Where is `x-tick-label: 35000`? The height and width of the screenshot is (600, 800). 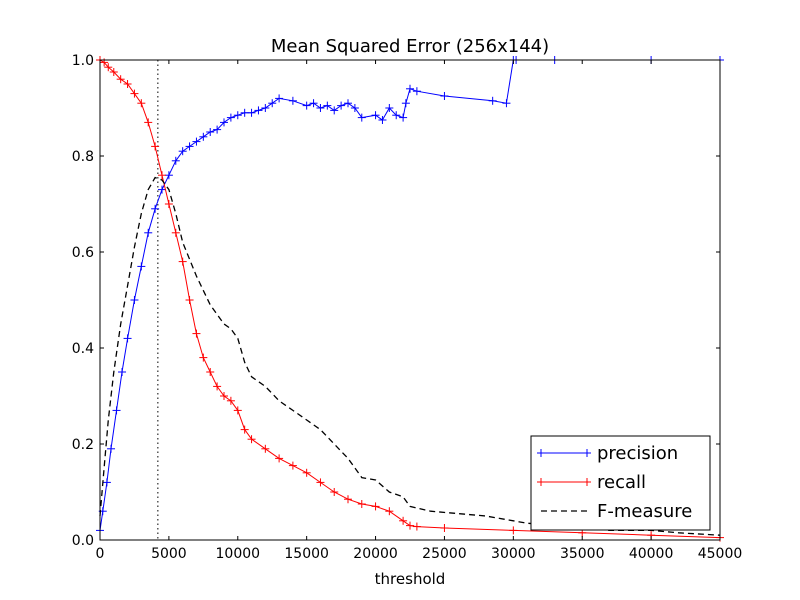 x-tick-label: 35000 is located at coordinates (582, 554).